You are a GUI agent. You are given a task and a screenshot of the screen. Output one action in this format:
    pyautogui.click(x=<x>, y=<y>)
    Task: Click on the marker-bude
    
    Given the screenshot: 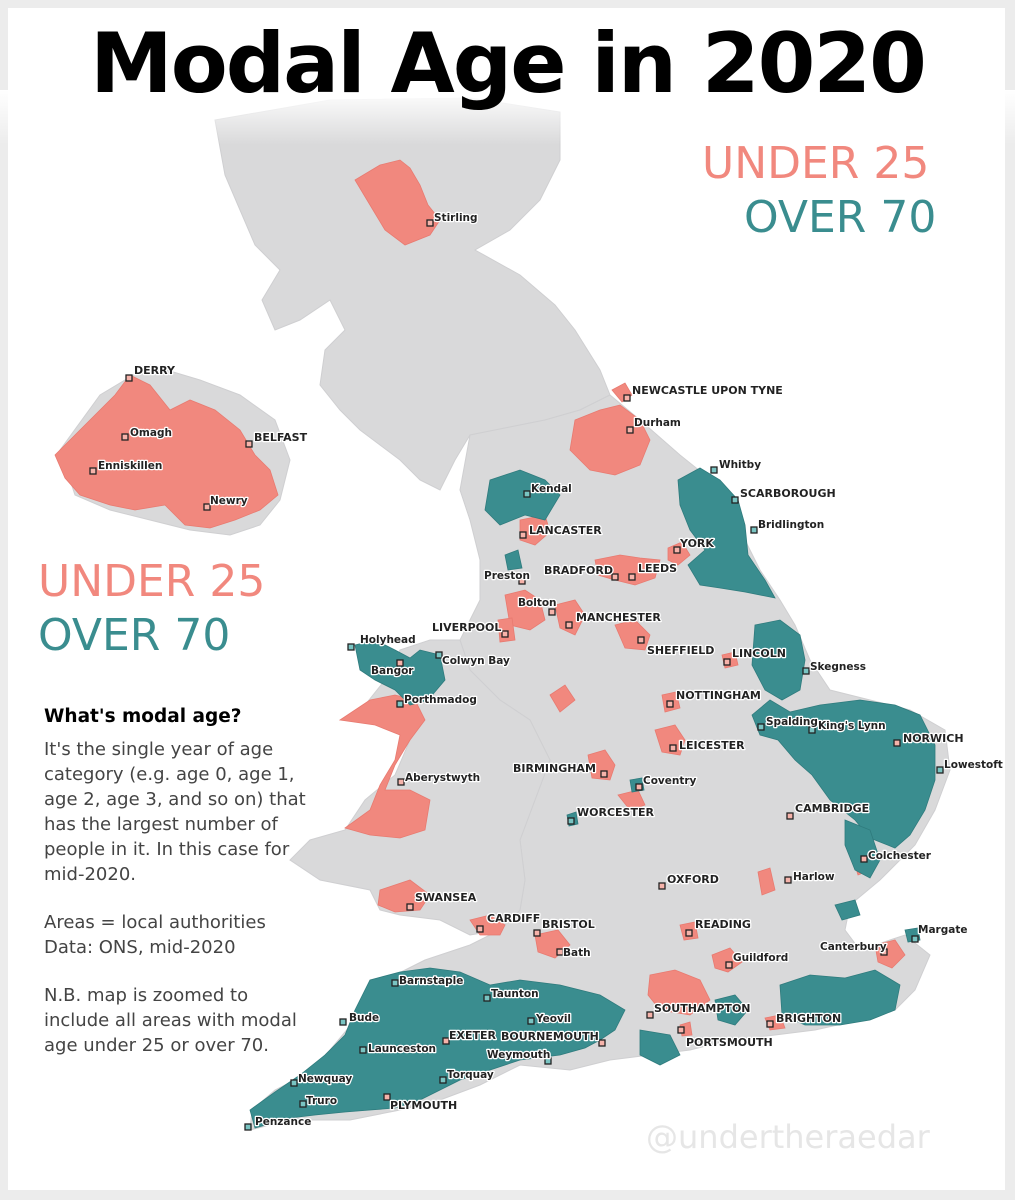 What is the action you would take?
    pyautogui.click(x=343, y=1022)
    